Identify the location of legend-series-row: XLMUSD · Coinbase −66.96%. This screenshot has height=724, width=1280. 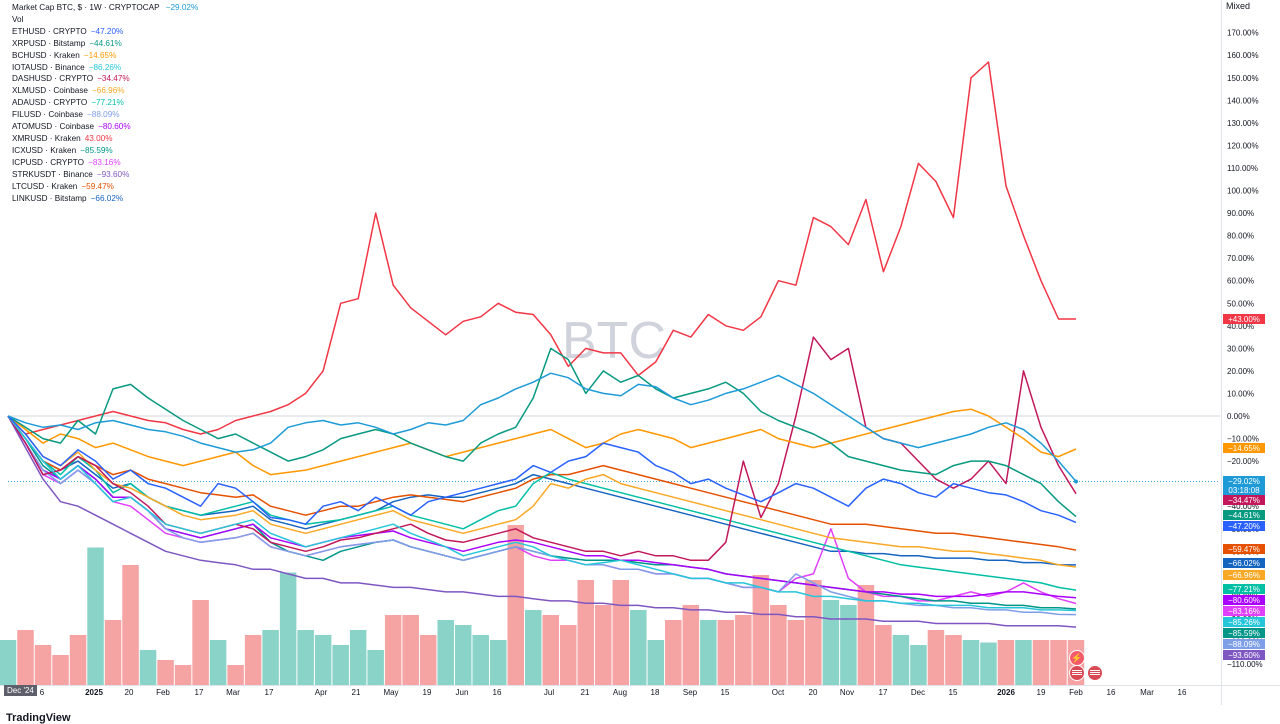
(105, 91).